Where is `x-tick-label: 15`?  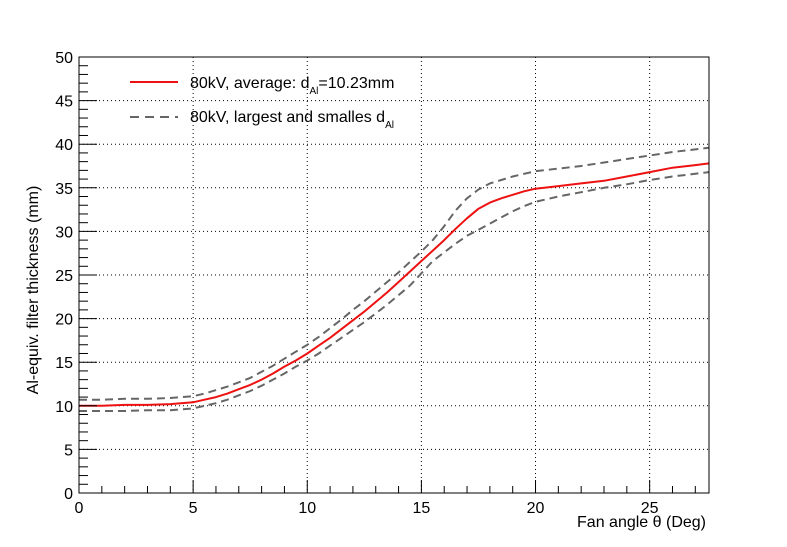 x-tick-label: 15 is located at coordinates (421, 508).